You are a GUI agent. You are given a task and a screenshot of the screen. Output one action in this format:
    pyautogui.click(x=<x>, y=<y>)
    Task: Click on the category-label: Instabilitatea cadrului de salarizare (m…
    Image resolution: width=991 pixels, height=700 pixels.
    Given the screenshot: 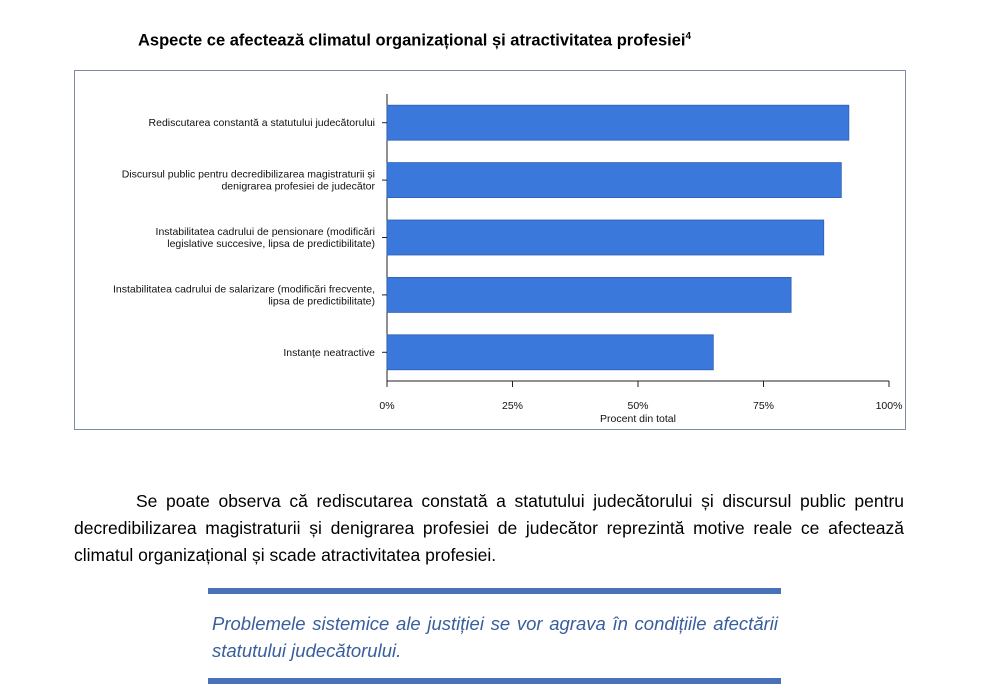 What is the action you would take?
    pyautogui.click(x=244, y=289)
    